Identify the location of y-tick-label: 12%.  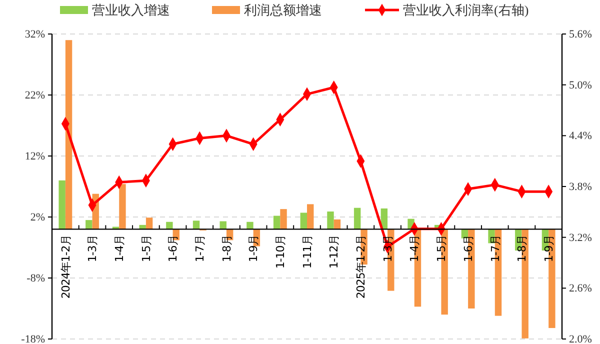
(34, 156).